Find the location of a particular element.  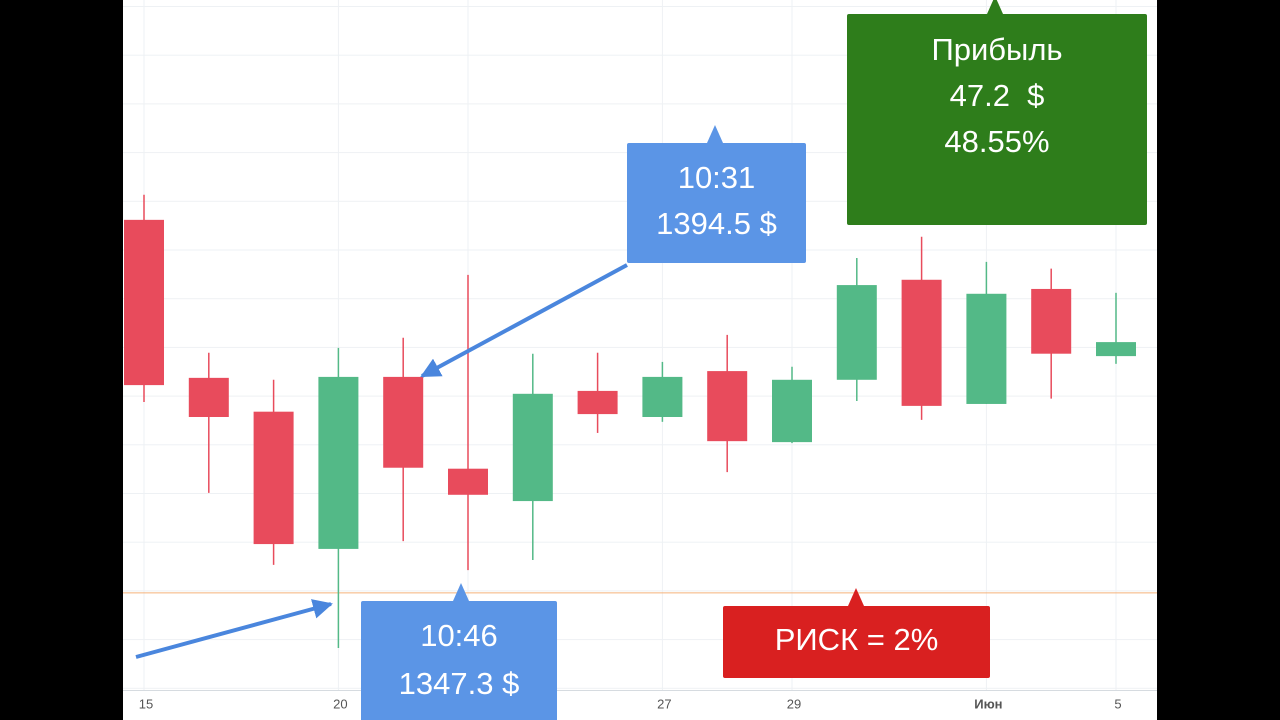

callout-text: РИСК = 2% is located at coordinates (857, 639).